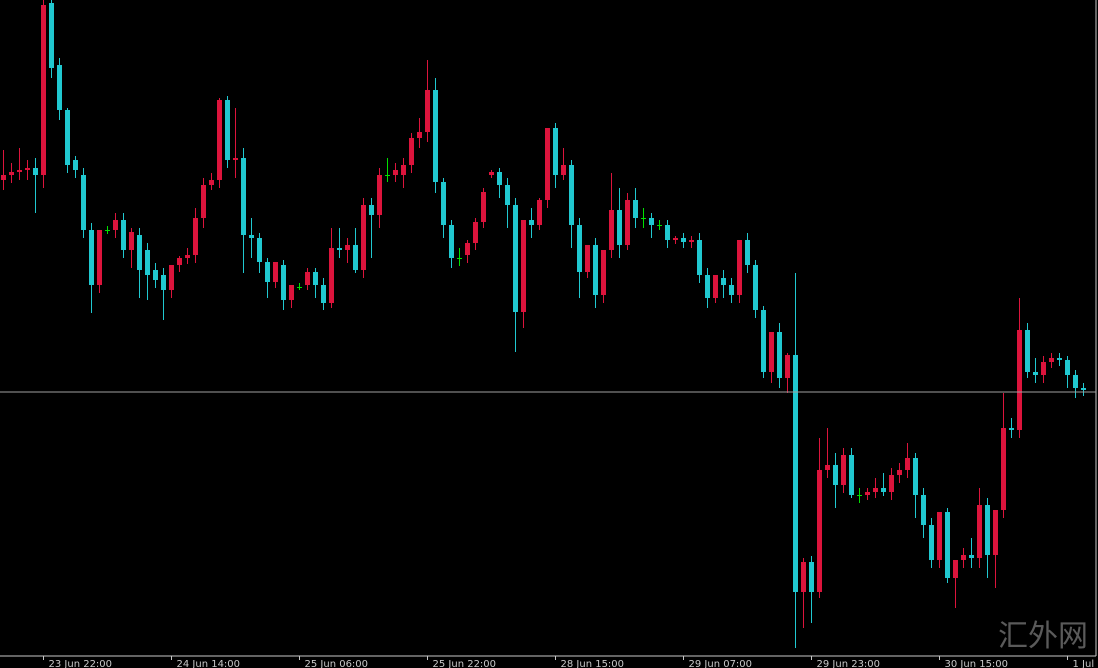  Describe the element at coordinates (1084, 663) in the screenshot. I see `x-tick-label: 1 Jul` at that location.